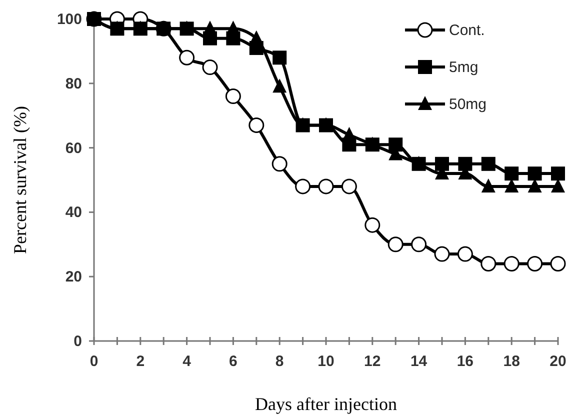 This screenshot has width=568, height=418. Describe the element at coordinates (468, 104) in the screenshot. I see `legend-label: 50mg` at that location.